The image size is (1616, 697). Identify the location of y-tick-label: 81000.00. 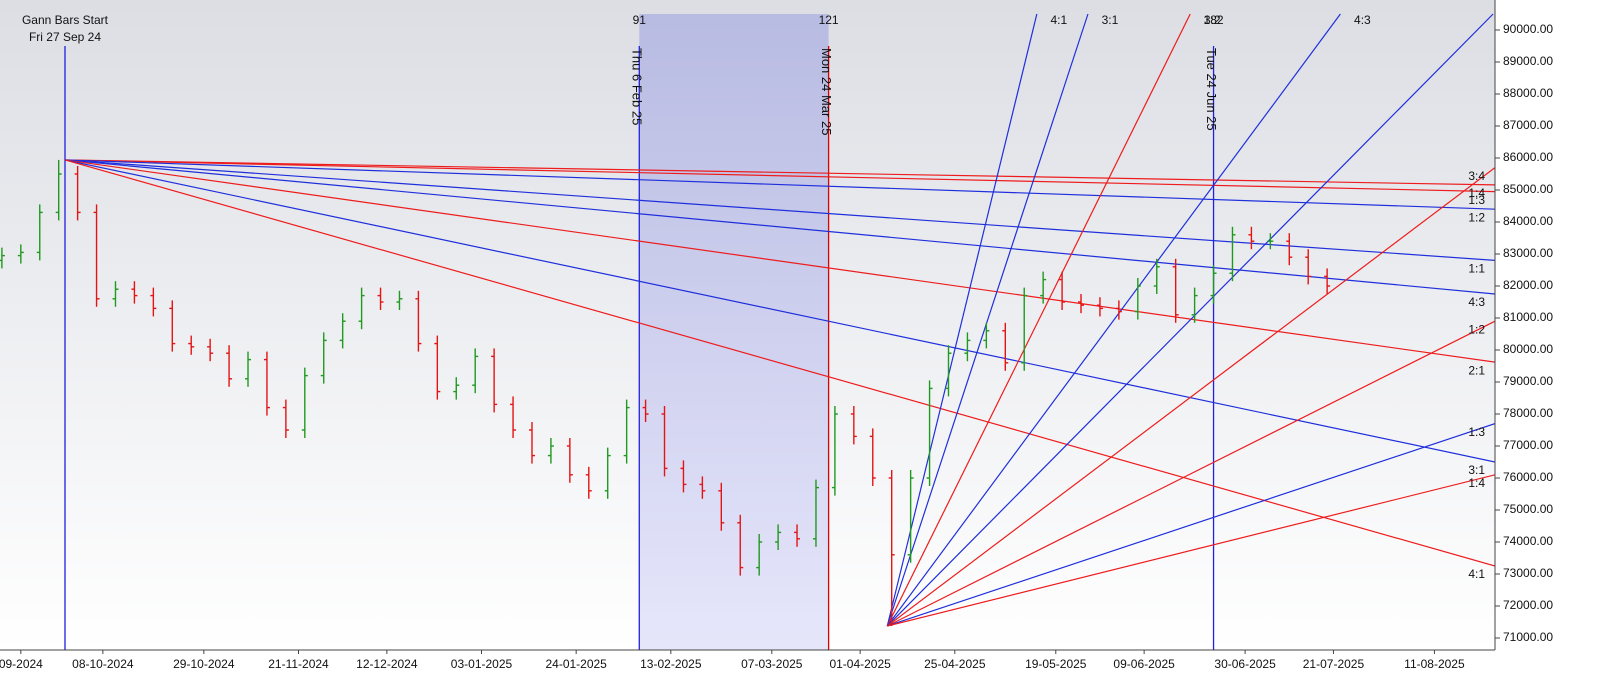
(1528, 317).